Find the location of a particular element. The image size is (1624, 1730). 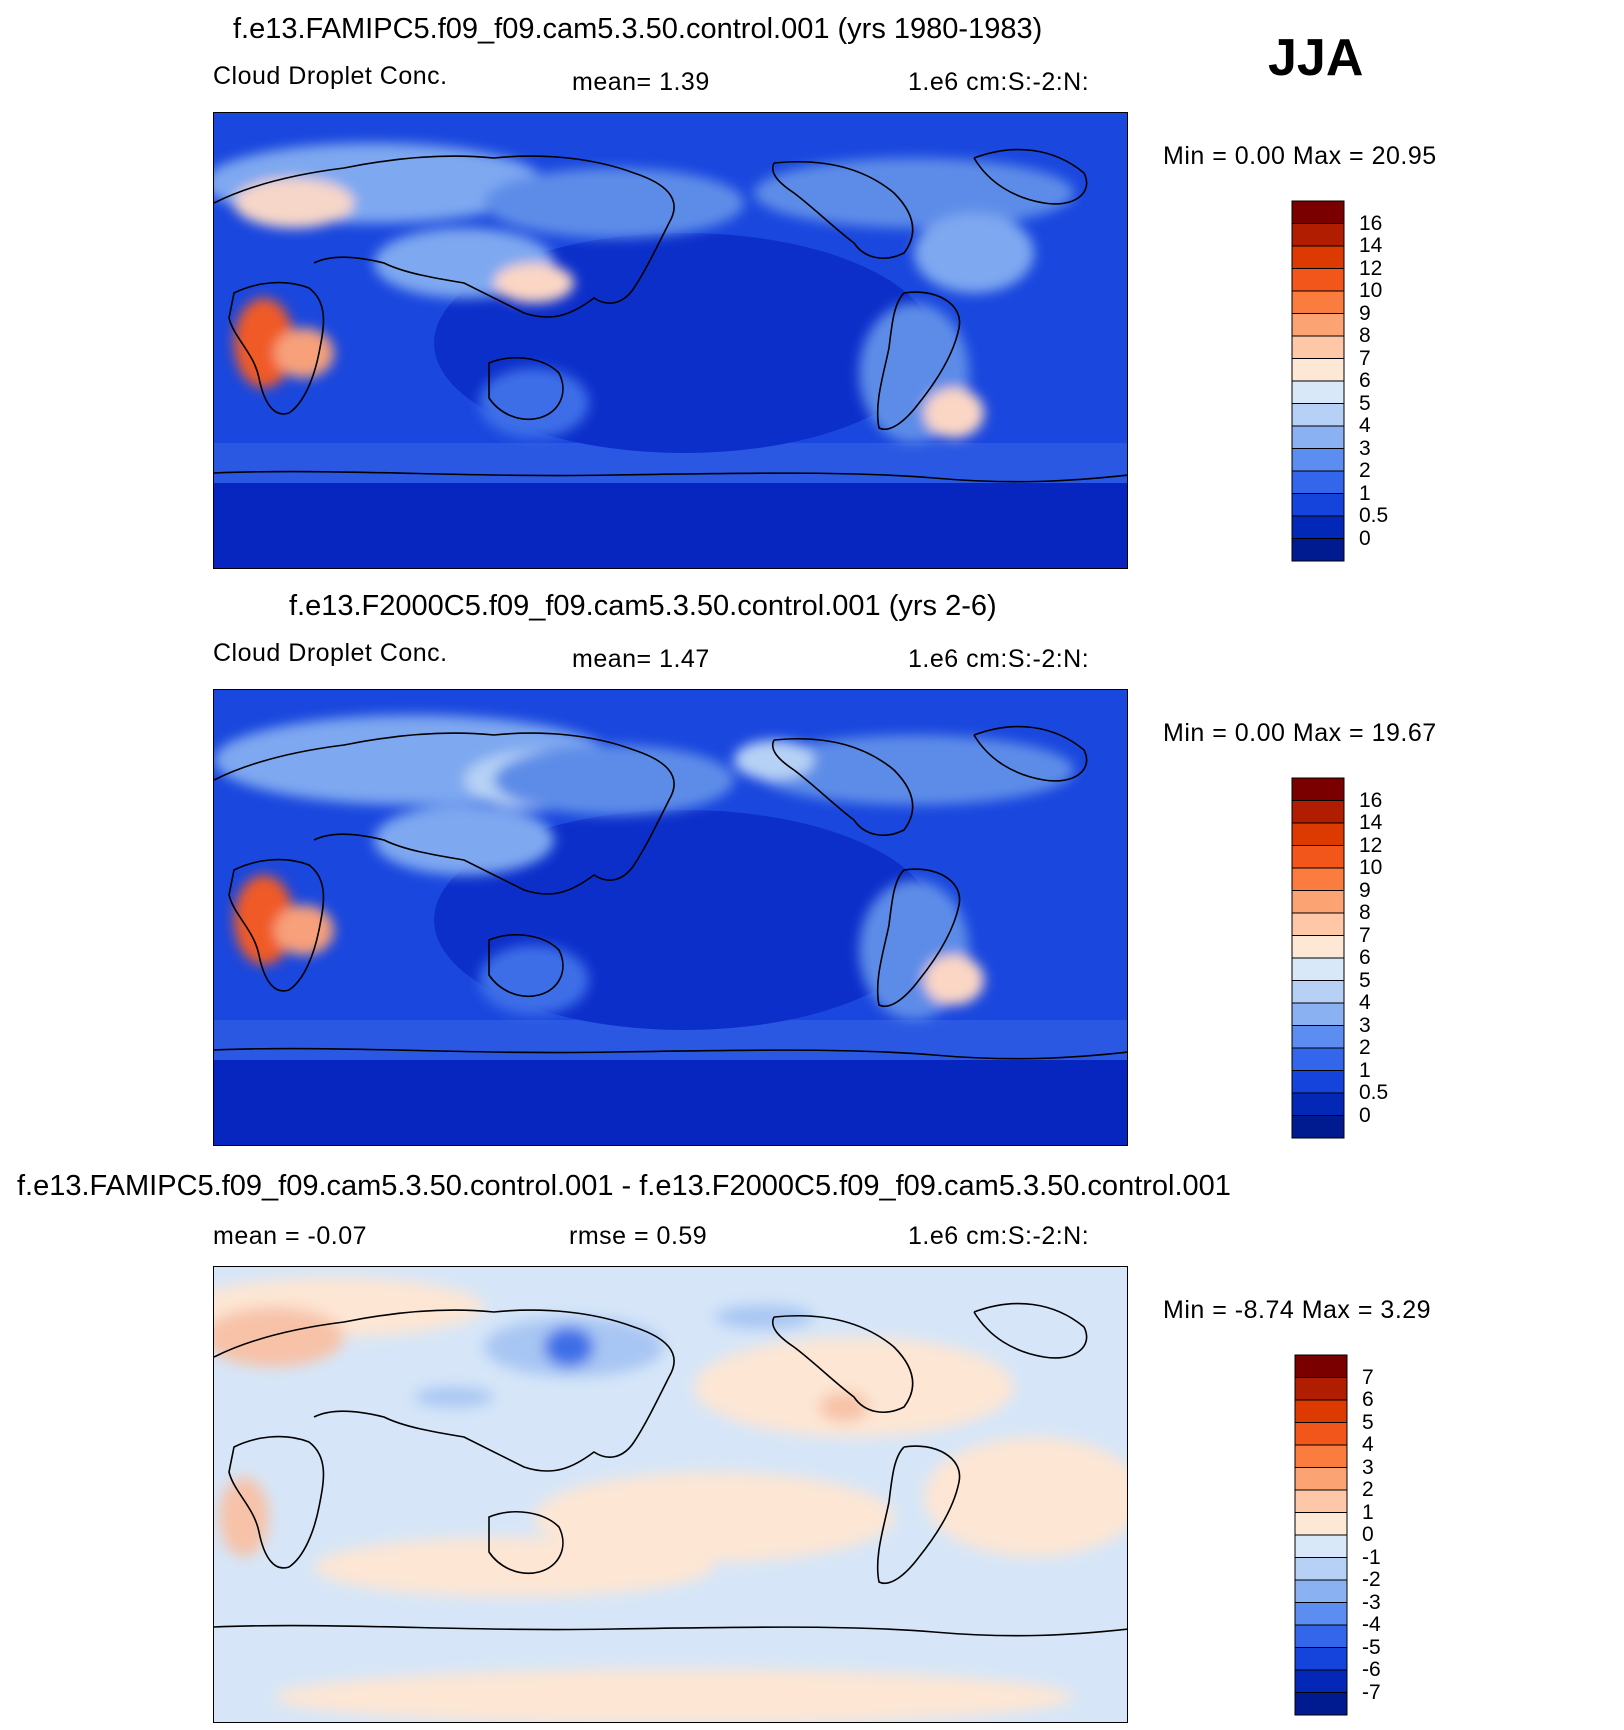

panel3-map-svg is located at coordinates (670, 1494).